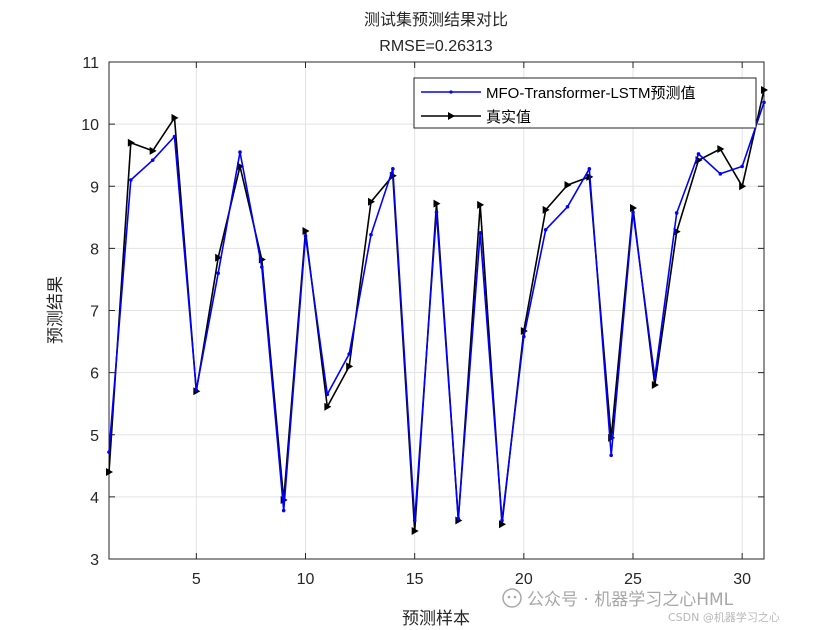 This screenshot has width=840, height=630. I want to click on chart-subtitle: RMSE=0.26313, so click(436, 46).